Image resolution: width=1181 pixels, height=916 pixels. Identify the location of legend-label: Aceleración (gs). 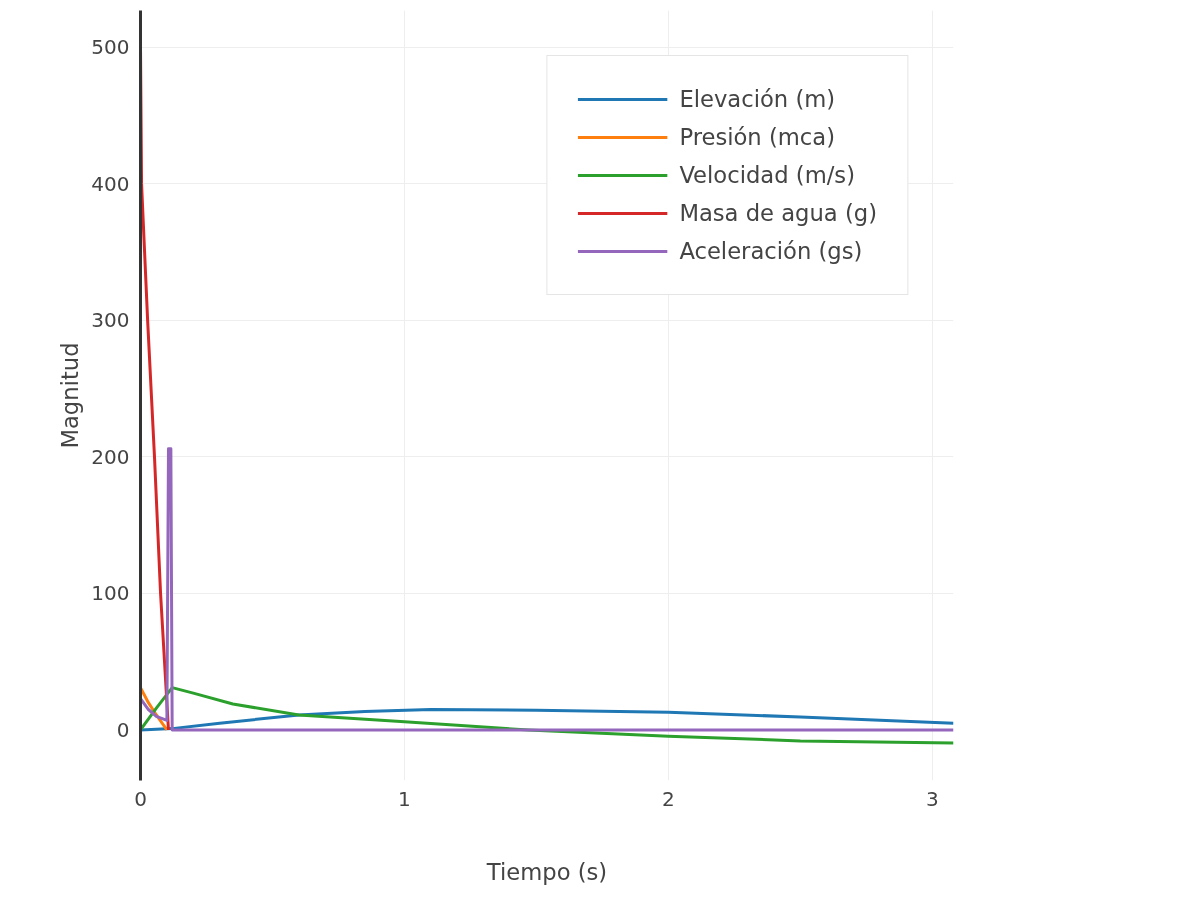
(771, 251).